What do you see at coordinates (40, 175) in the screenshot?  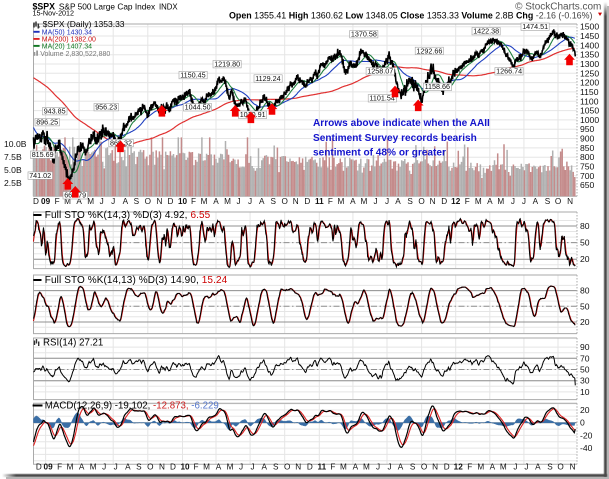 I see `svg-text: 741.02` at bounding box center [40, 175].